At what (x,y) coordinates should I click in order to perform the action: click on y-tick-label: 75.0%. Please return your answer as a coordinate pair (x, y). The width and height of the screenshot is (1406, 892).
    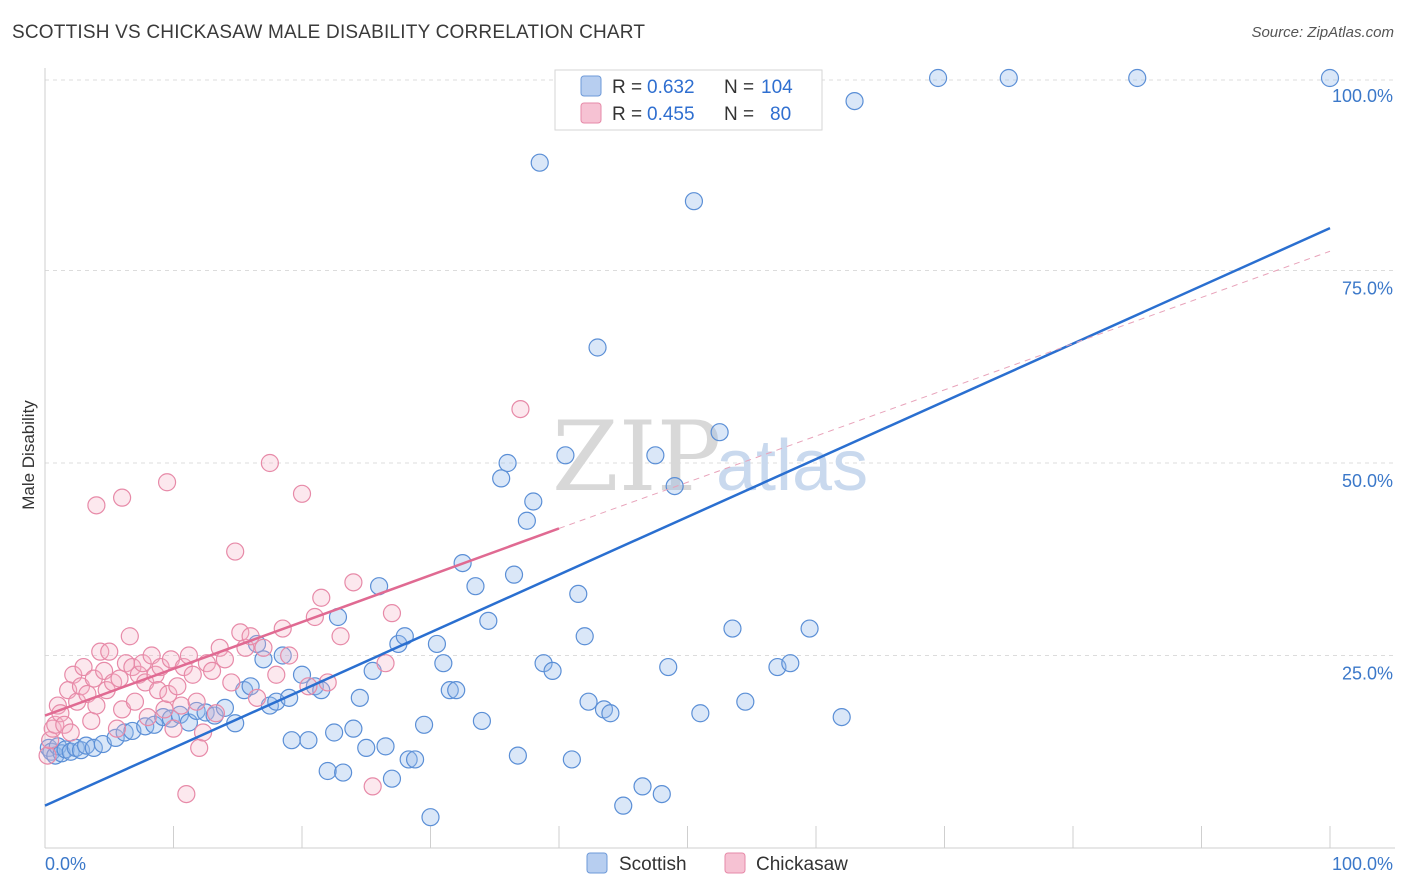
    Looking at the image, I should click on (1367, 289).